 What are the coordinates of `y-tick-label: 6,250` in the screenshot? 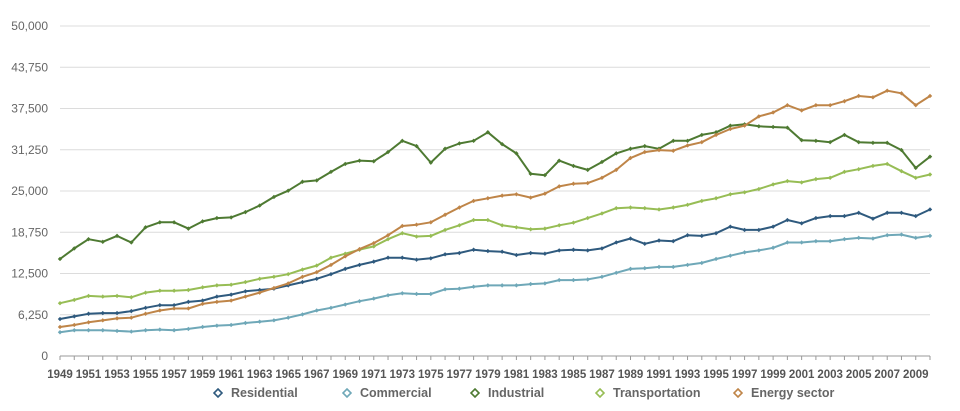 It's located at (33, 315).